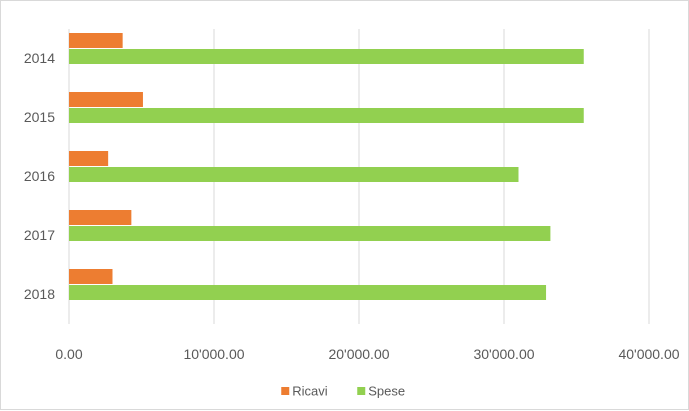 This screenshot has width=689, height=411. What do you see at coordinates (294, 174) in the screenshot?
I see `bar-spese-2016` at bounding box center [294, 174].